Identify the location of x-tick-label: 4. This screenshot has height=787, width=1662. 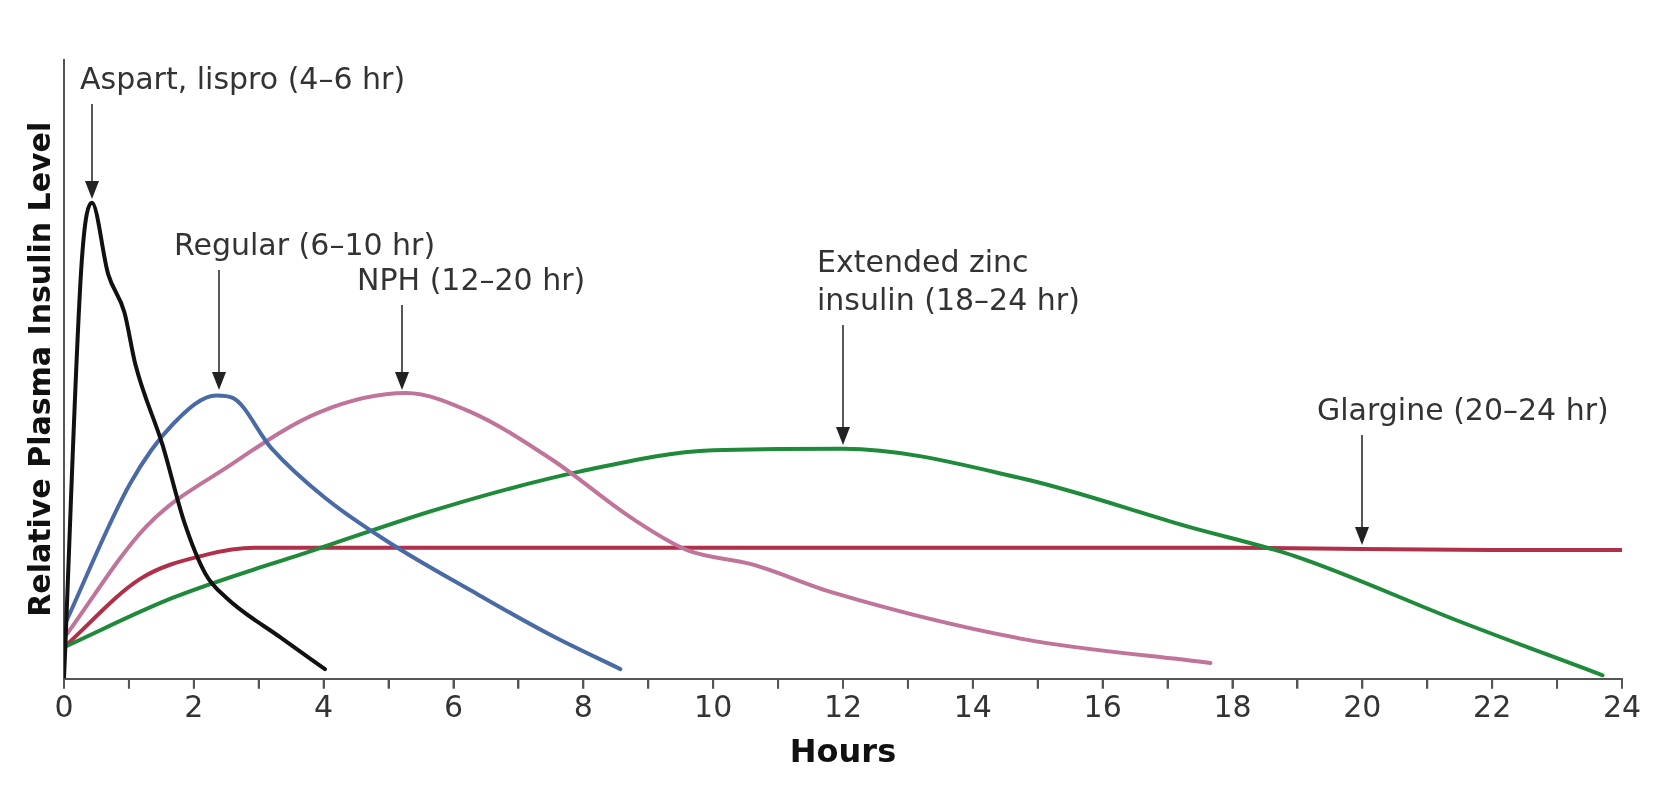
(324, 707).